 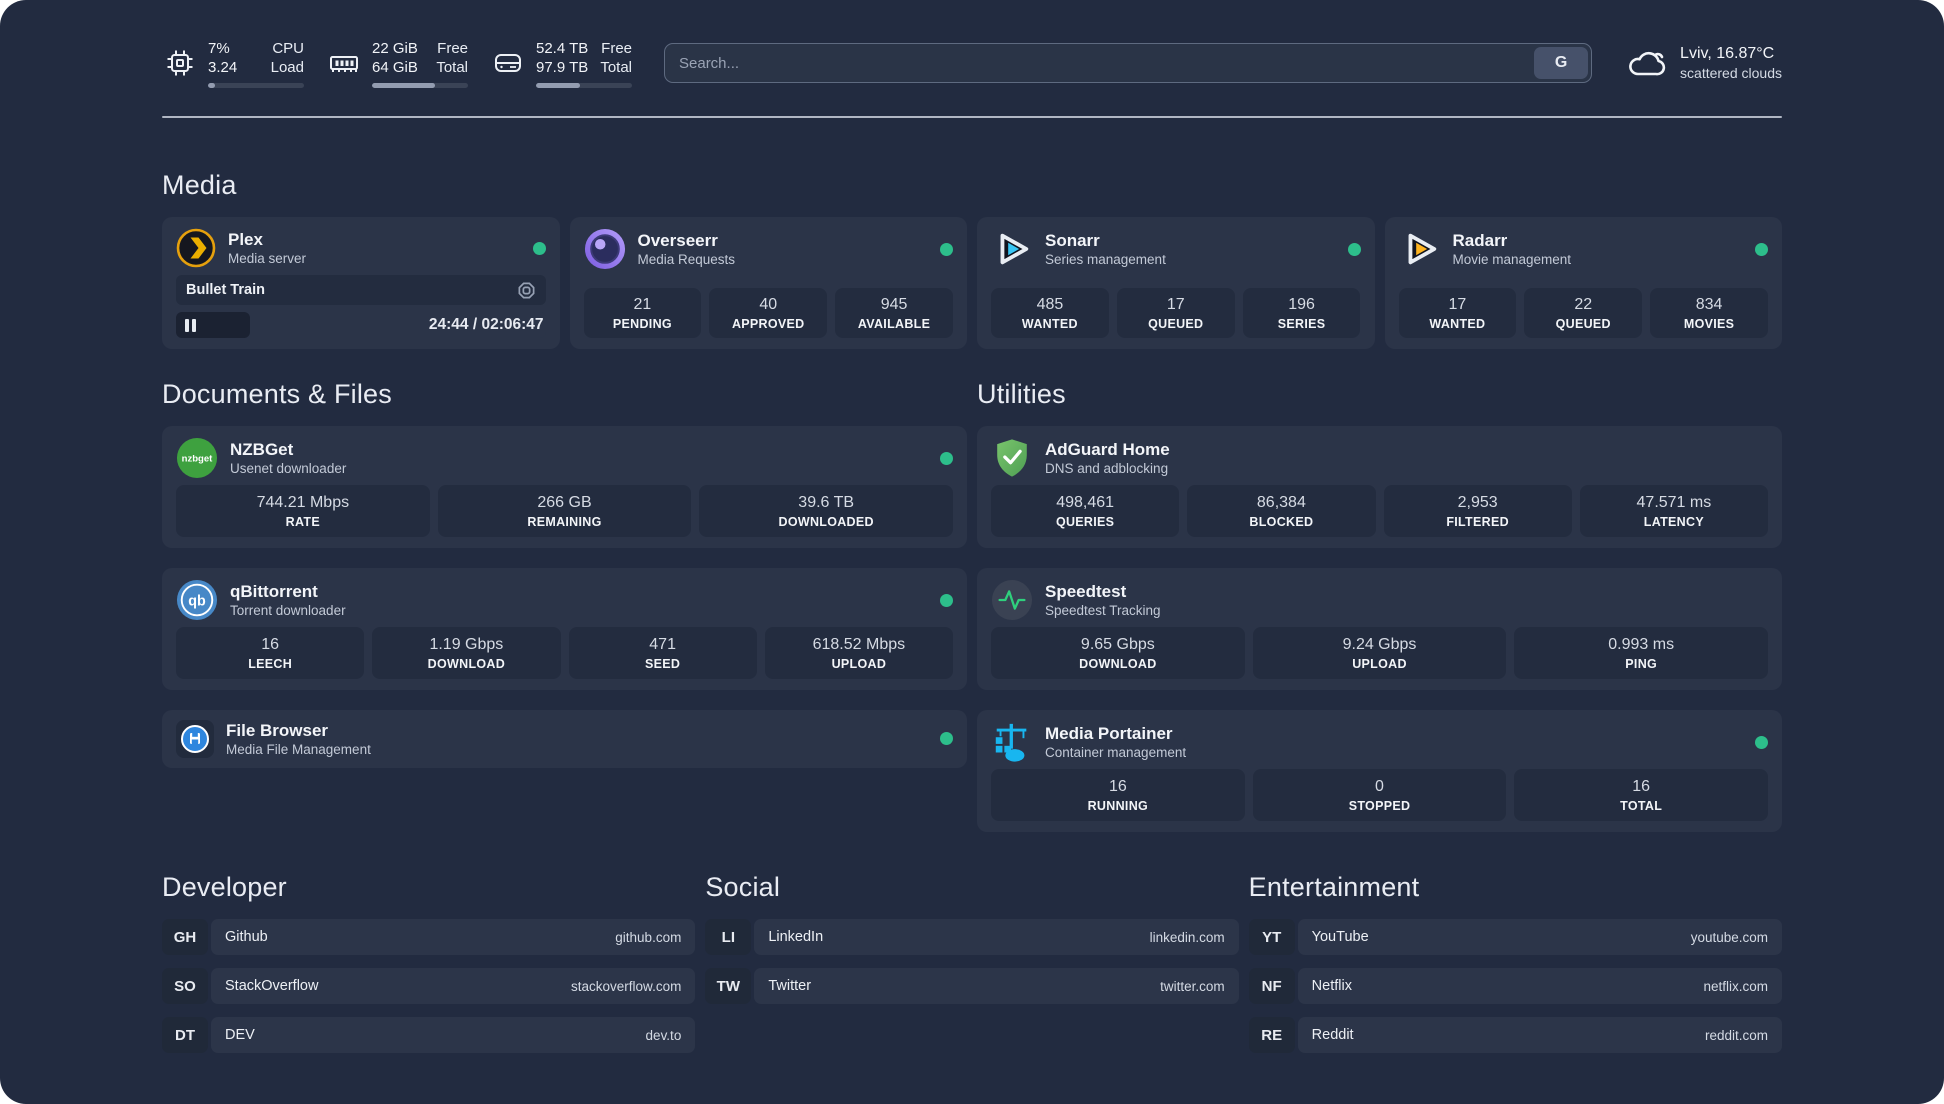 I want to click on memory-total-label: Total, so click(x=452, y=67).